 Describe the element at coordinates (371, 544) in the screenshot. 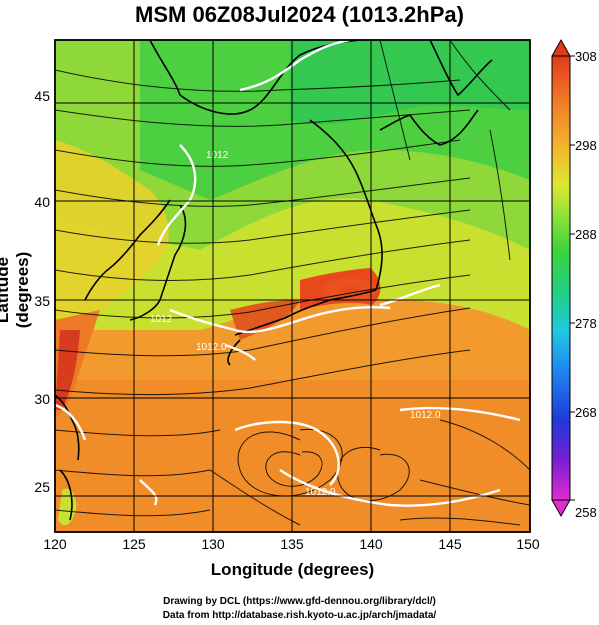

I see `x-tick-label: 140` at that location.